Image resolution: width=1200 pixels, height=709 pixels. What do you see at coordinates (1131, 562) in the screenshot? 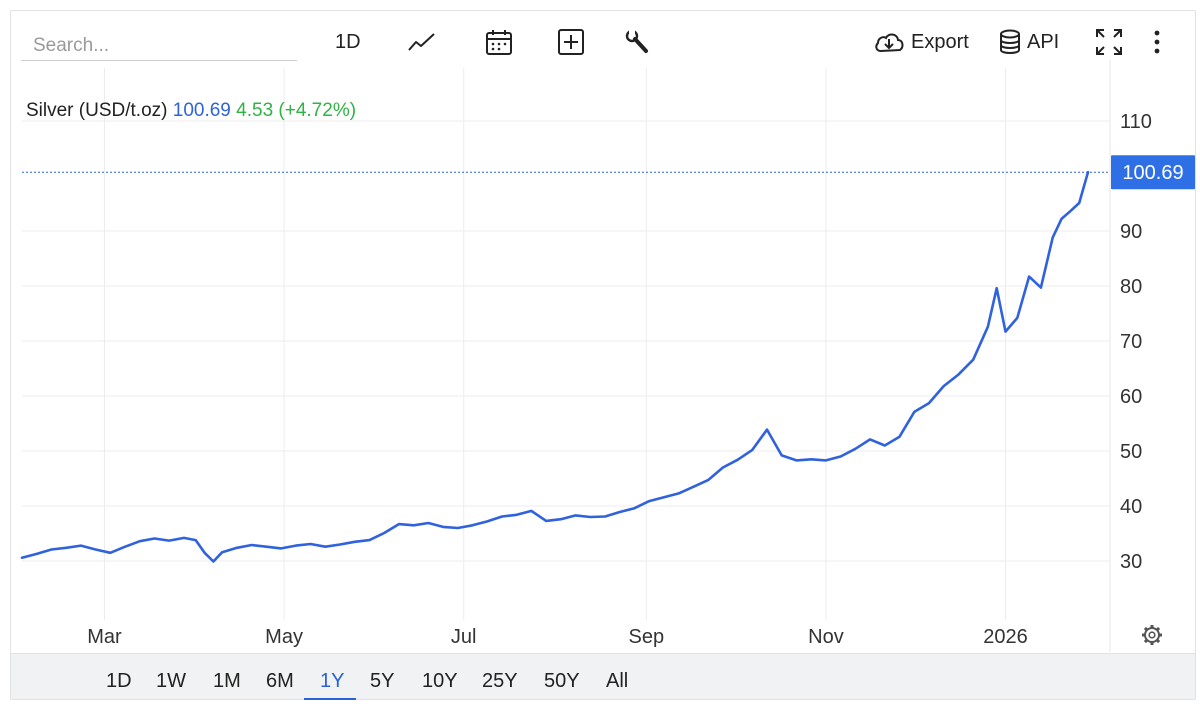
I see `y-tick-label: 30` at bounding box center [1131, 562].